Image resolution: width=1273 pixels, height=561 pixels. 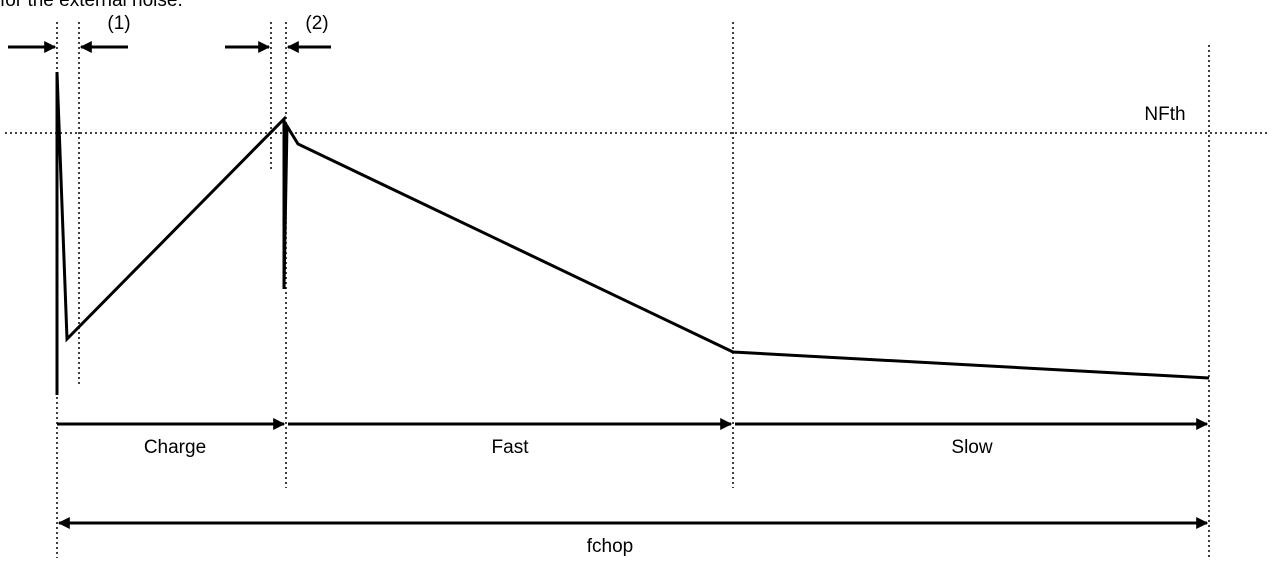 I want to click on phase-slow-label: Slow, so click(x=971, y=447).